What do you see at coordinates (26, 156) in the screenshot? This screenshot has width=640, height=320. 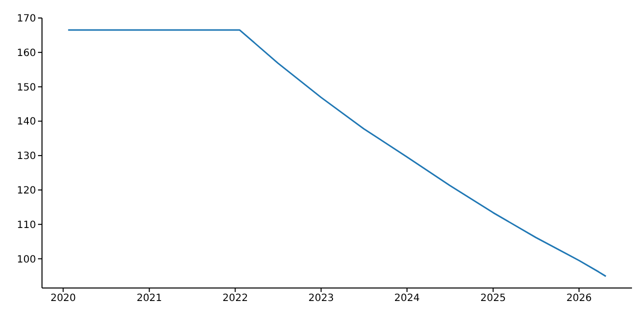 I see `y-tick-label: 130` at bounding box center [26, 156].